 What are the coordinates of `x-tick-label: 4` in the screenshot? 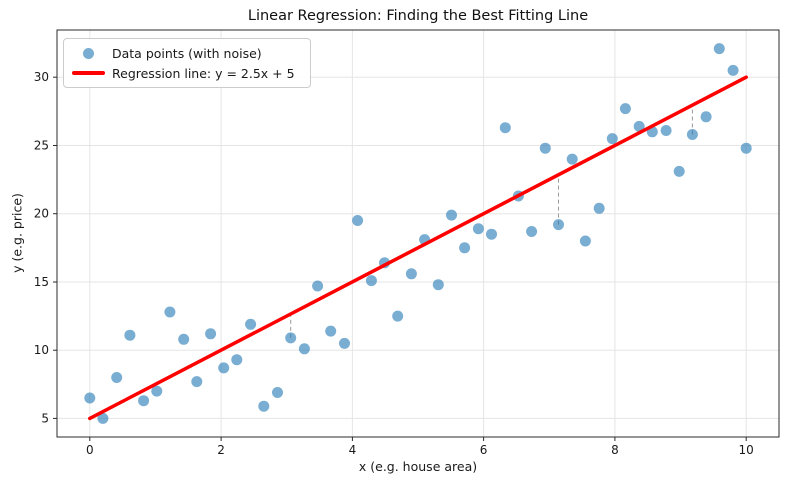 It's located at (353, 450).